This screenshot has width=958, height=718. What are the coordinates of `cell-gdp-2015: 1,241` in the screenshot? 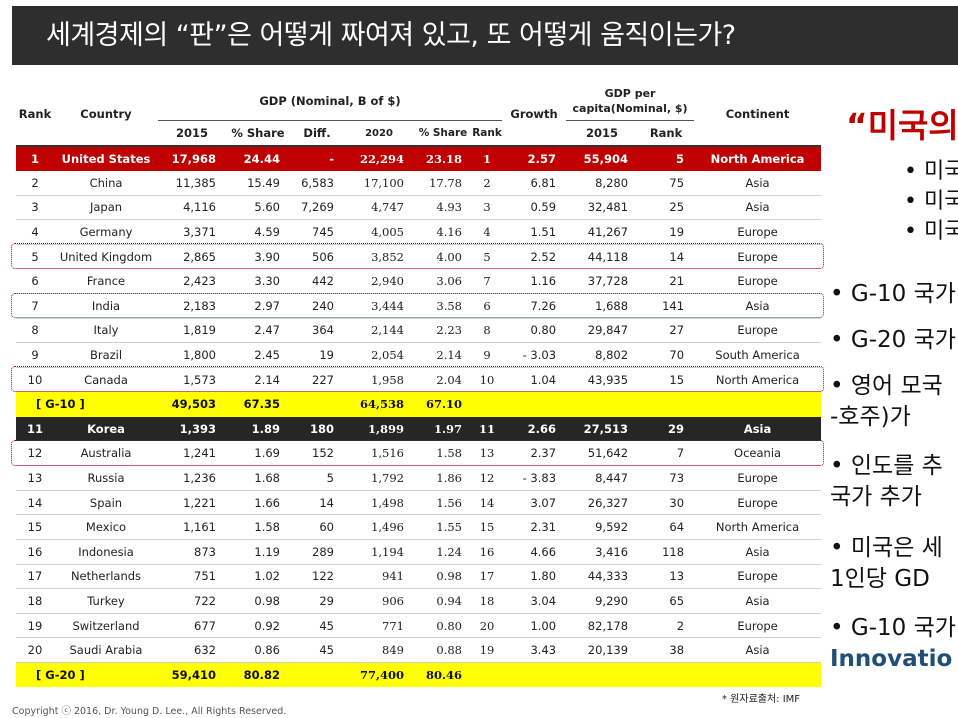 It's located at (192, 454).